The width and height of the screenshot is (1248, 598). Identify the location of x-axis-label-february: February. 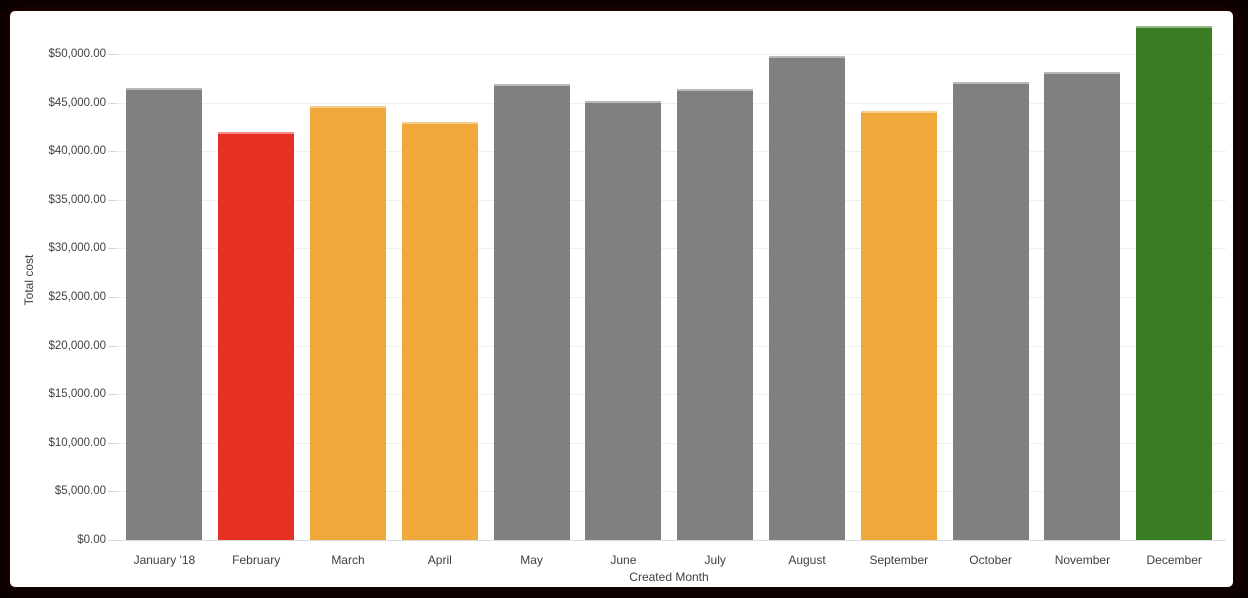
(256, 560).